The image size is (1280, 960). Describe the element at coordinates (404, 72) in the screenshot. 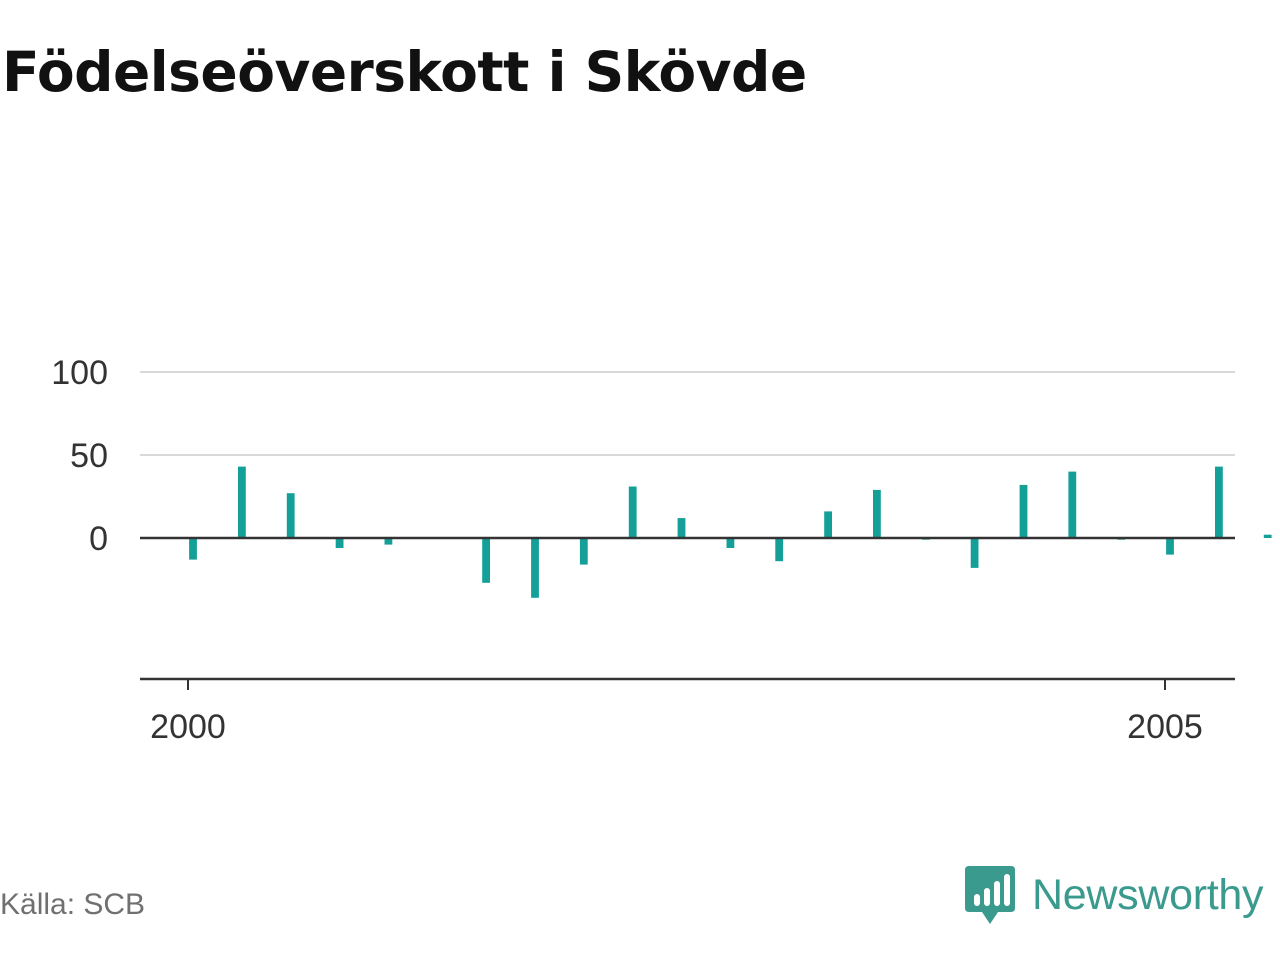

I see `chart-title: Födelseöverskott i Skövde` at that location.